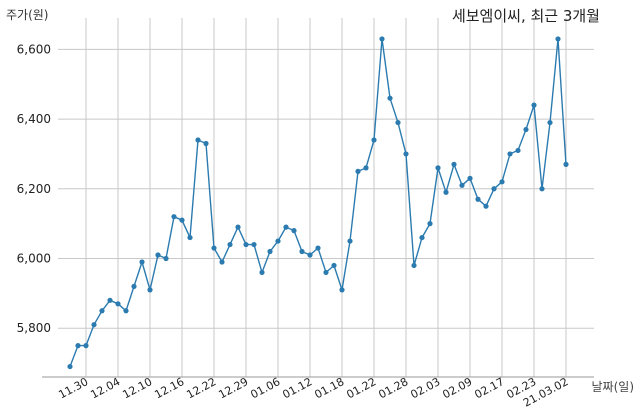 The width and height of the screenshot is (640, 419). I want to click on x-tick-label: 12.04, so click(105, 388).